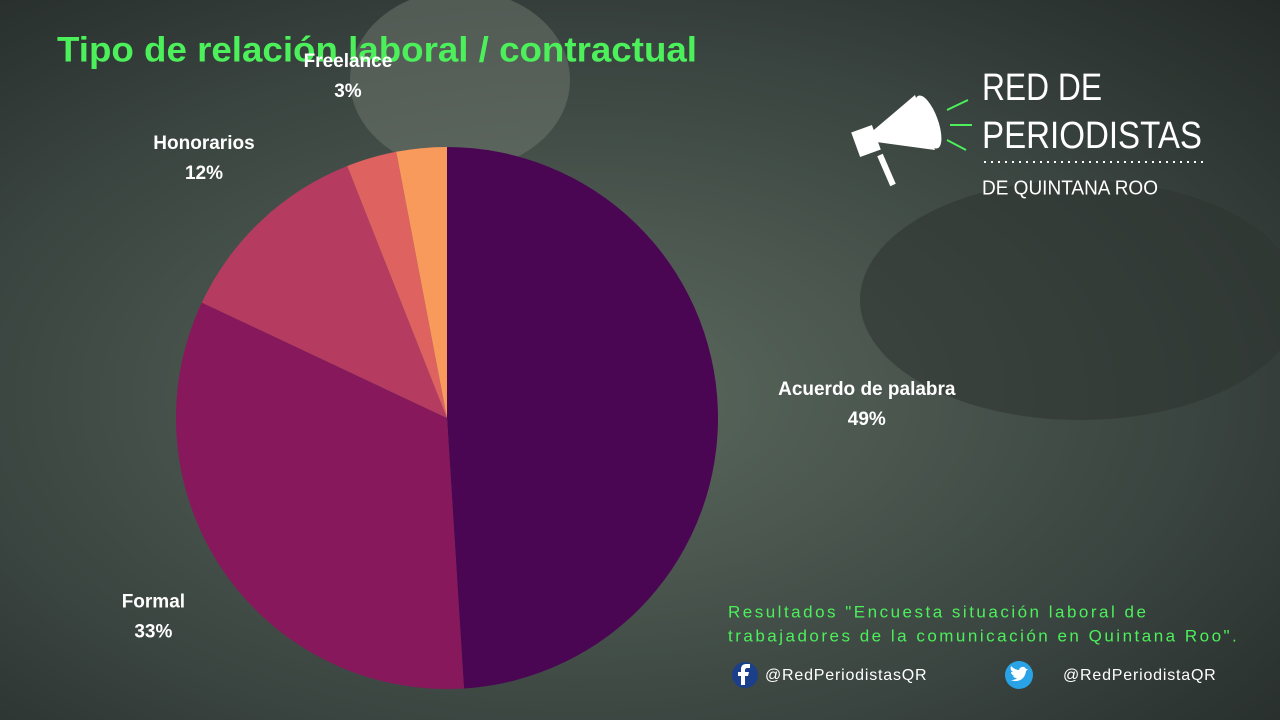 This screenshot has width=1280, height=720. I want to click on logo: RED DE PERIODISTAS DE QUINTANA ROO, so click(1029, 133).